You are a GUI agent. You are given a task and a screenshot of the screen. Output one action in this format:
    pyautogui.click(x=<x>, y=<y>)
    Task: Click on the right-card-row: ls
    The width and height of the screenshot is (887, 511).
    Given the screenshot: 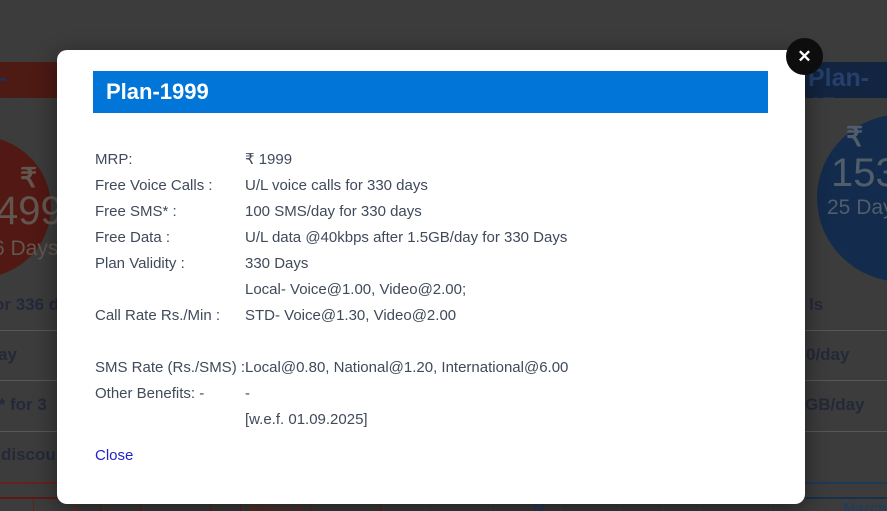 What is the action you would take?
    pyautogui.click(x=816, y=304)
    